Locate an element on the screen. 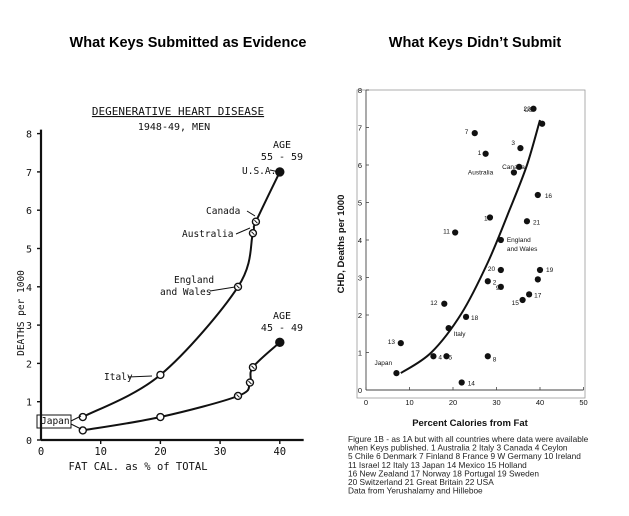 Image resolution: width=629 pixels, height=516 pixels. right-y-tick-label: 1 is located at coordinates (360, 353).